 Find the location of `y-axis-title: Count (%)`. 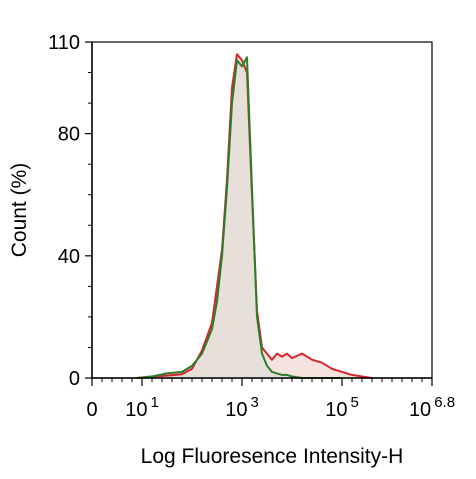

y-axis-title: Count (%) is located at coordinates (19, 210).